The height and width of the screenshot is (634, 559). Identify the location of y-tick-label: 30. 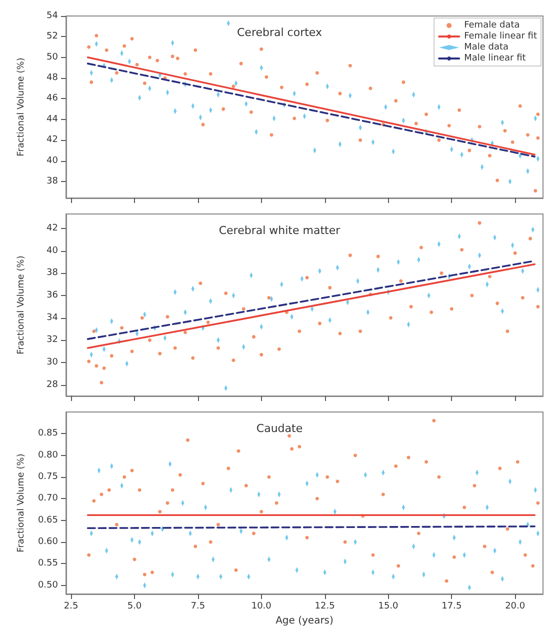
(52, 363).